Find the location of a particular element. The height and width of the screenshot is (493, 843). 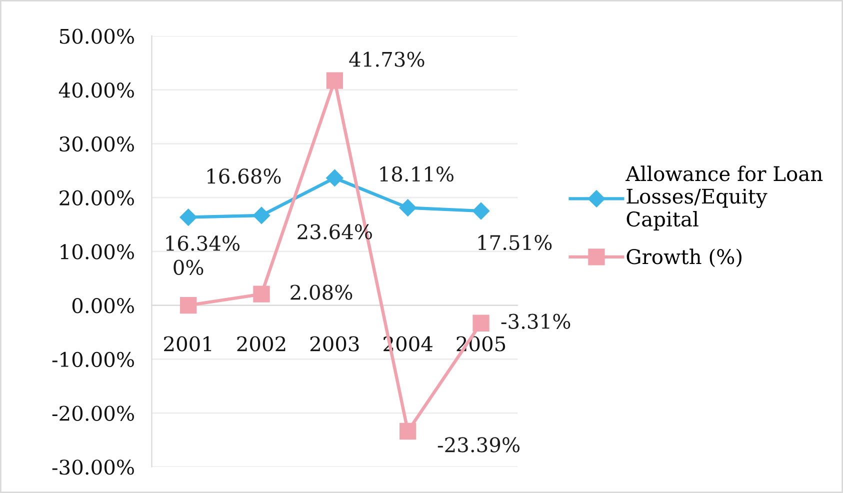

x-tick-label: 2002 is located at coordinates (261, 344).